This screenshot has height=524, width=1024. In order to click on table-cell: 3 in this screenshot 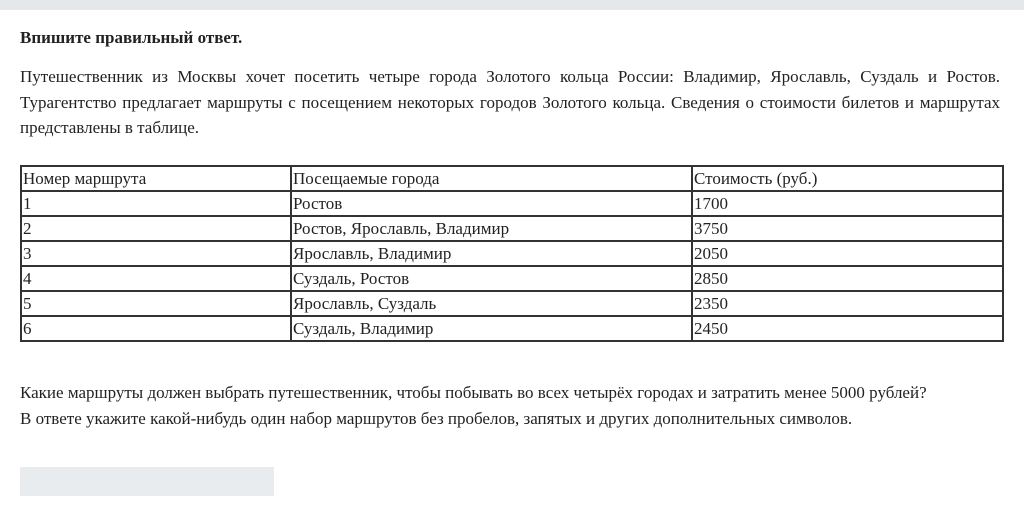, I will do `click(156, 253)`.